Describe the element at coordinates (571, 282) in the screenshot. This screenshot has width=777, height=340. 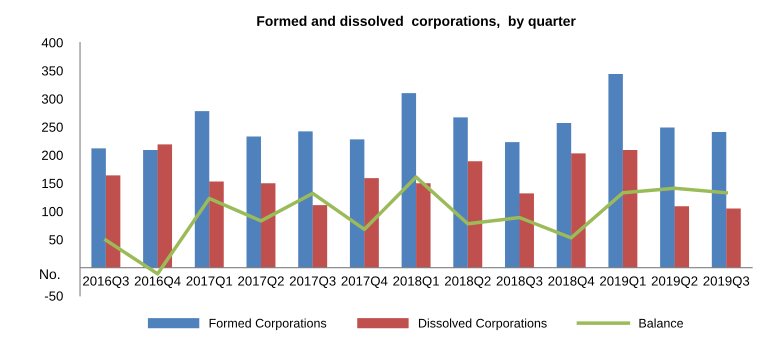
I see `x-tick-label: 2018Q4` at that location.